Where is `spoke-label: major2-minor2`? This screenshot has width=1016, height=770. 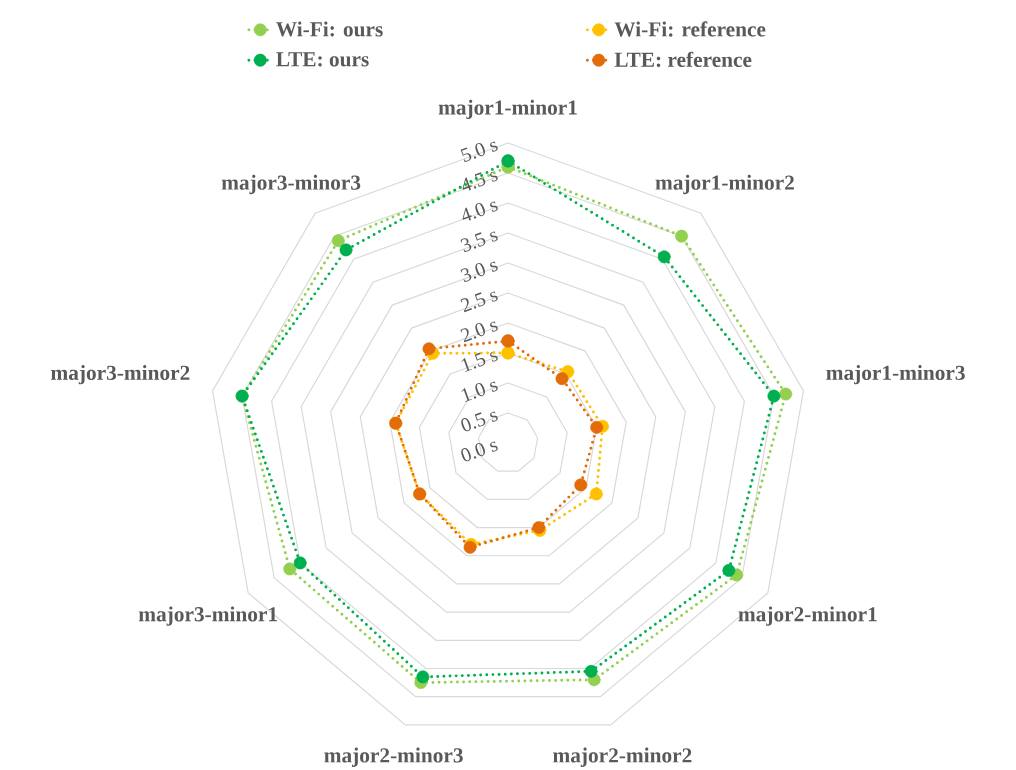
spoke-label: major2-minor2 is located at coordinates (622, 757).